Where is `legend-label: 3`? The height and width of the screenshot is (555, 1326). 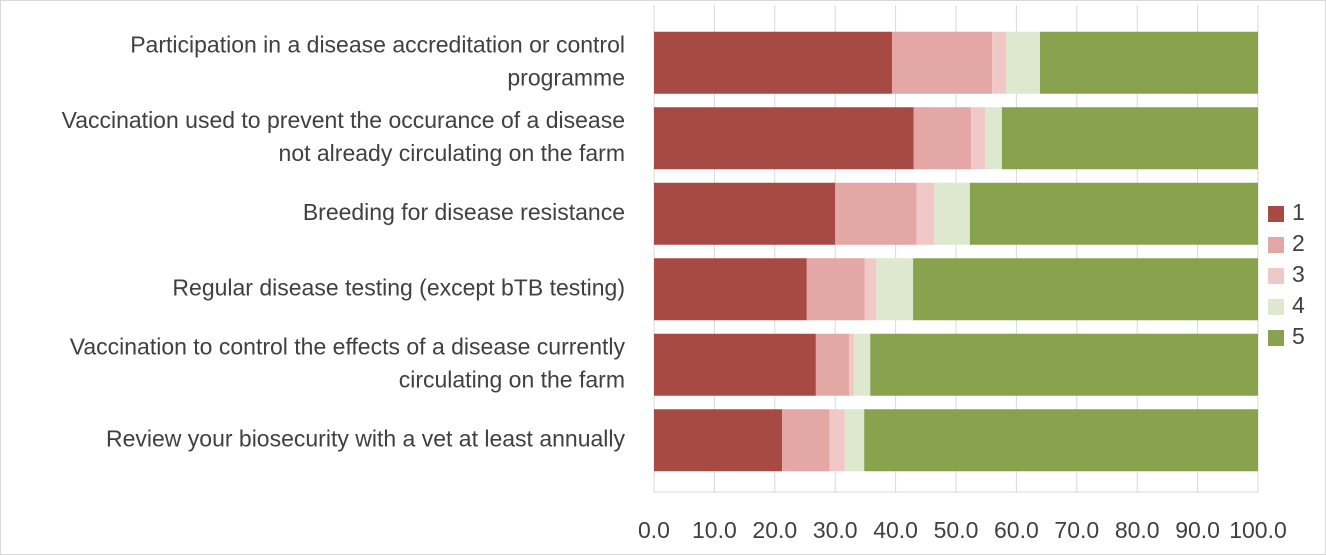 legend-label: 3 is located at coordinates (1298, 274).